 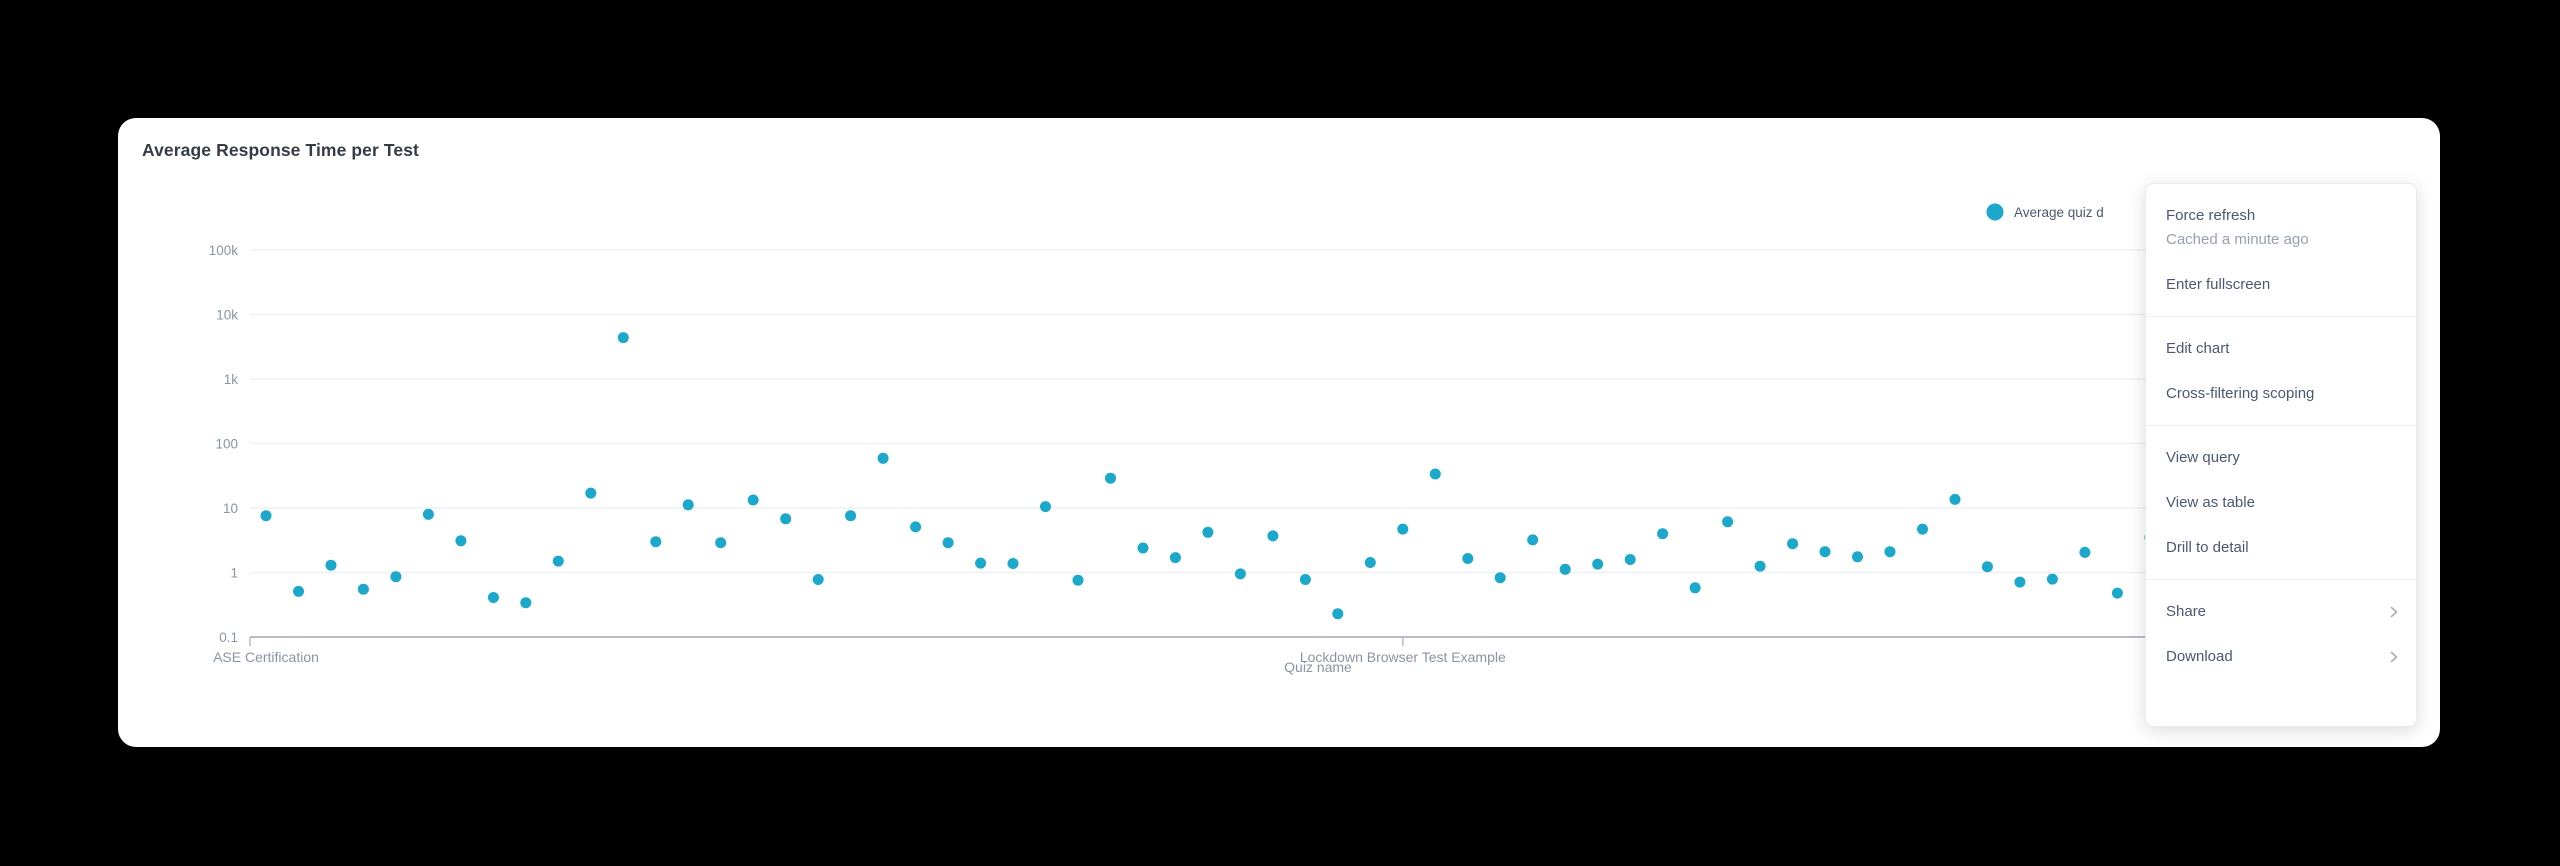 What do you see at coordinates (227, 315) in the screenshot?
I see `y-tick-label: 10k` at bounding box center [227, 315].